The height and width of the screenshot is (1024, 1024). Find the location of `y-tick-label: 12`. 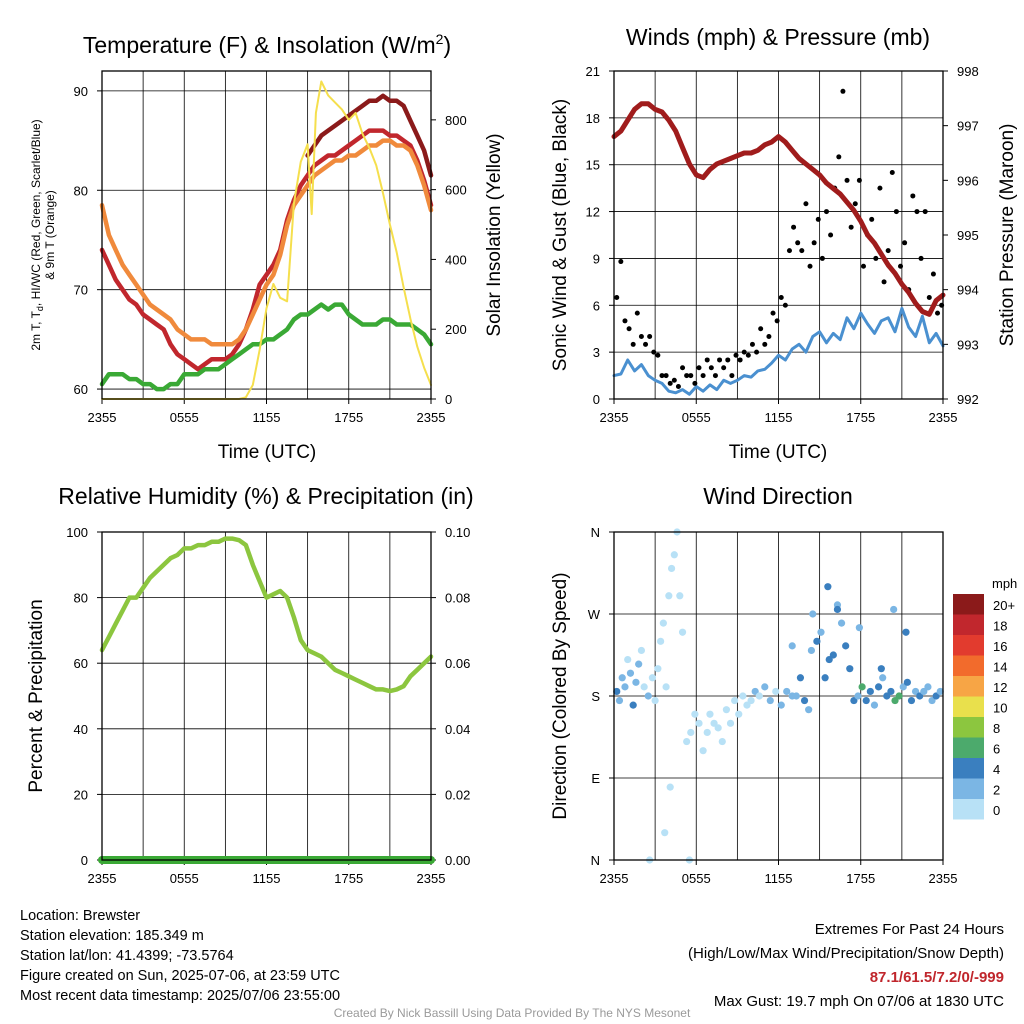

y-tick-label: 12 is located at coordinates (593, 212).